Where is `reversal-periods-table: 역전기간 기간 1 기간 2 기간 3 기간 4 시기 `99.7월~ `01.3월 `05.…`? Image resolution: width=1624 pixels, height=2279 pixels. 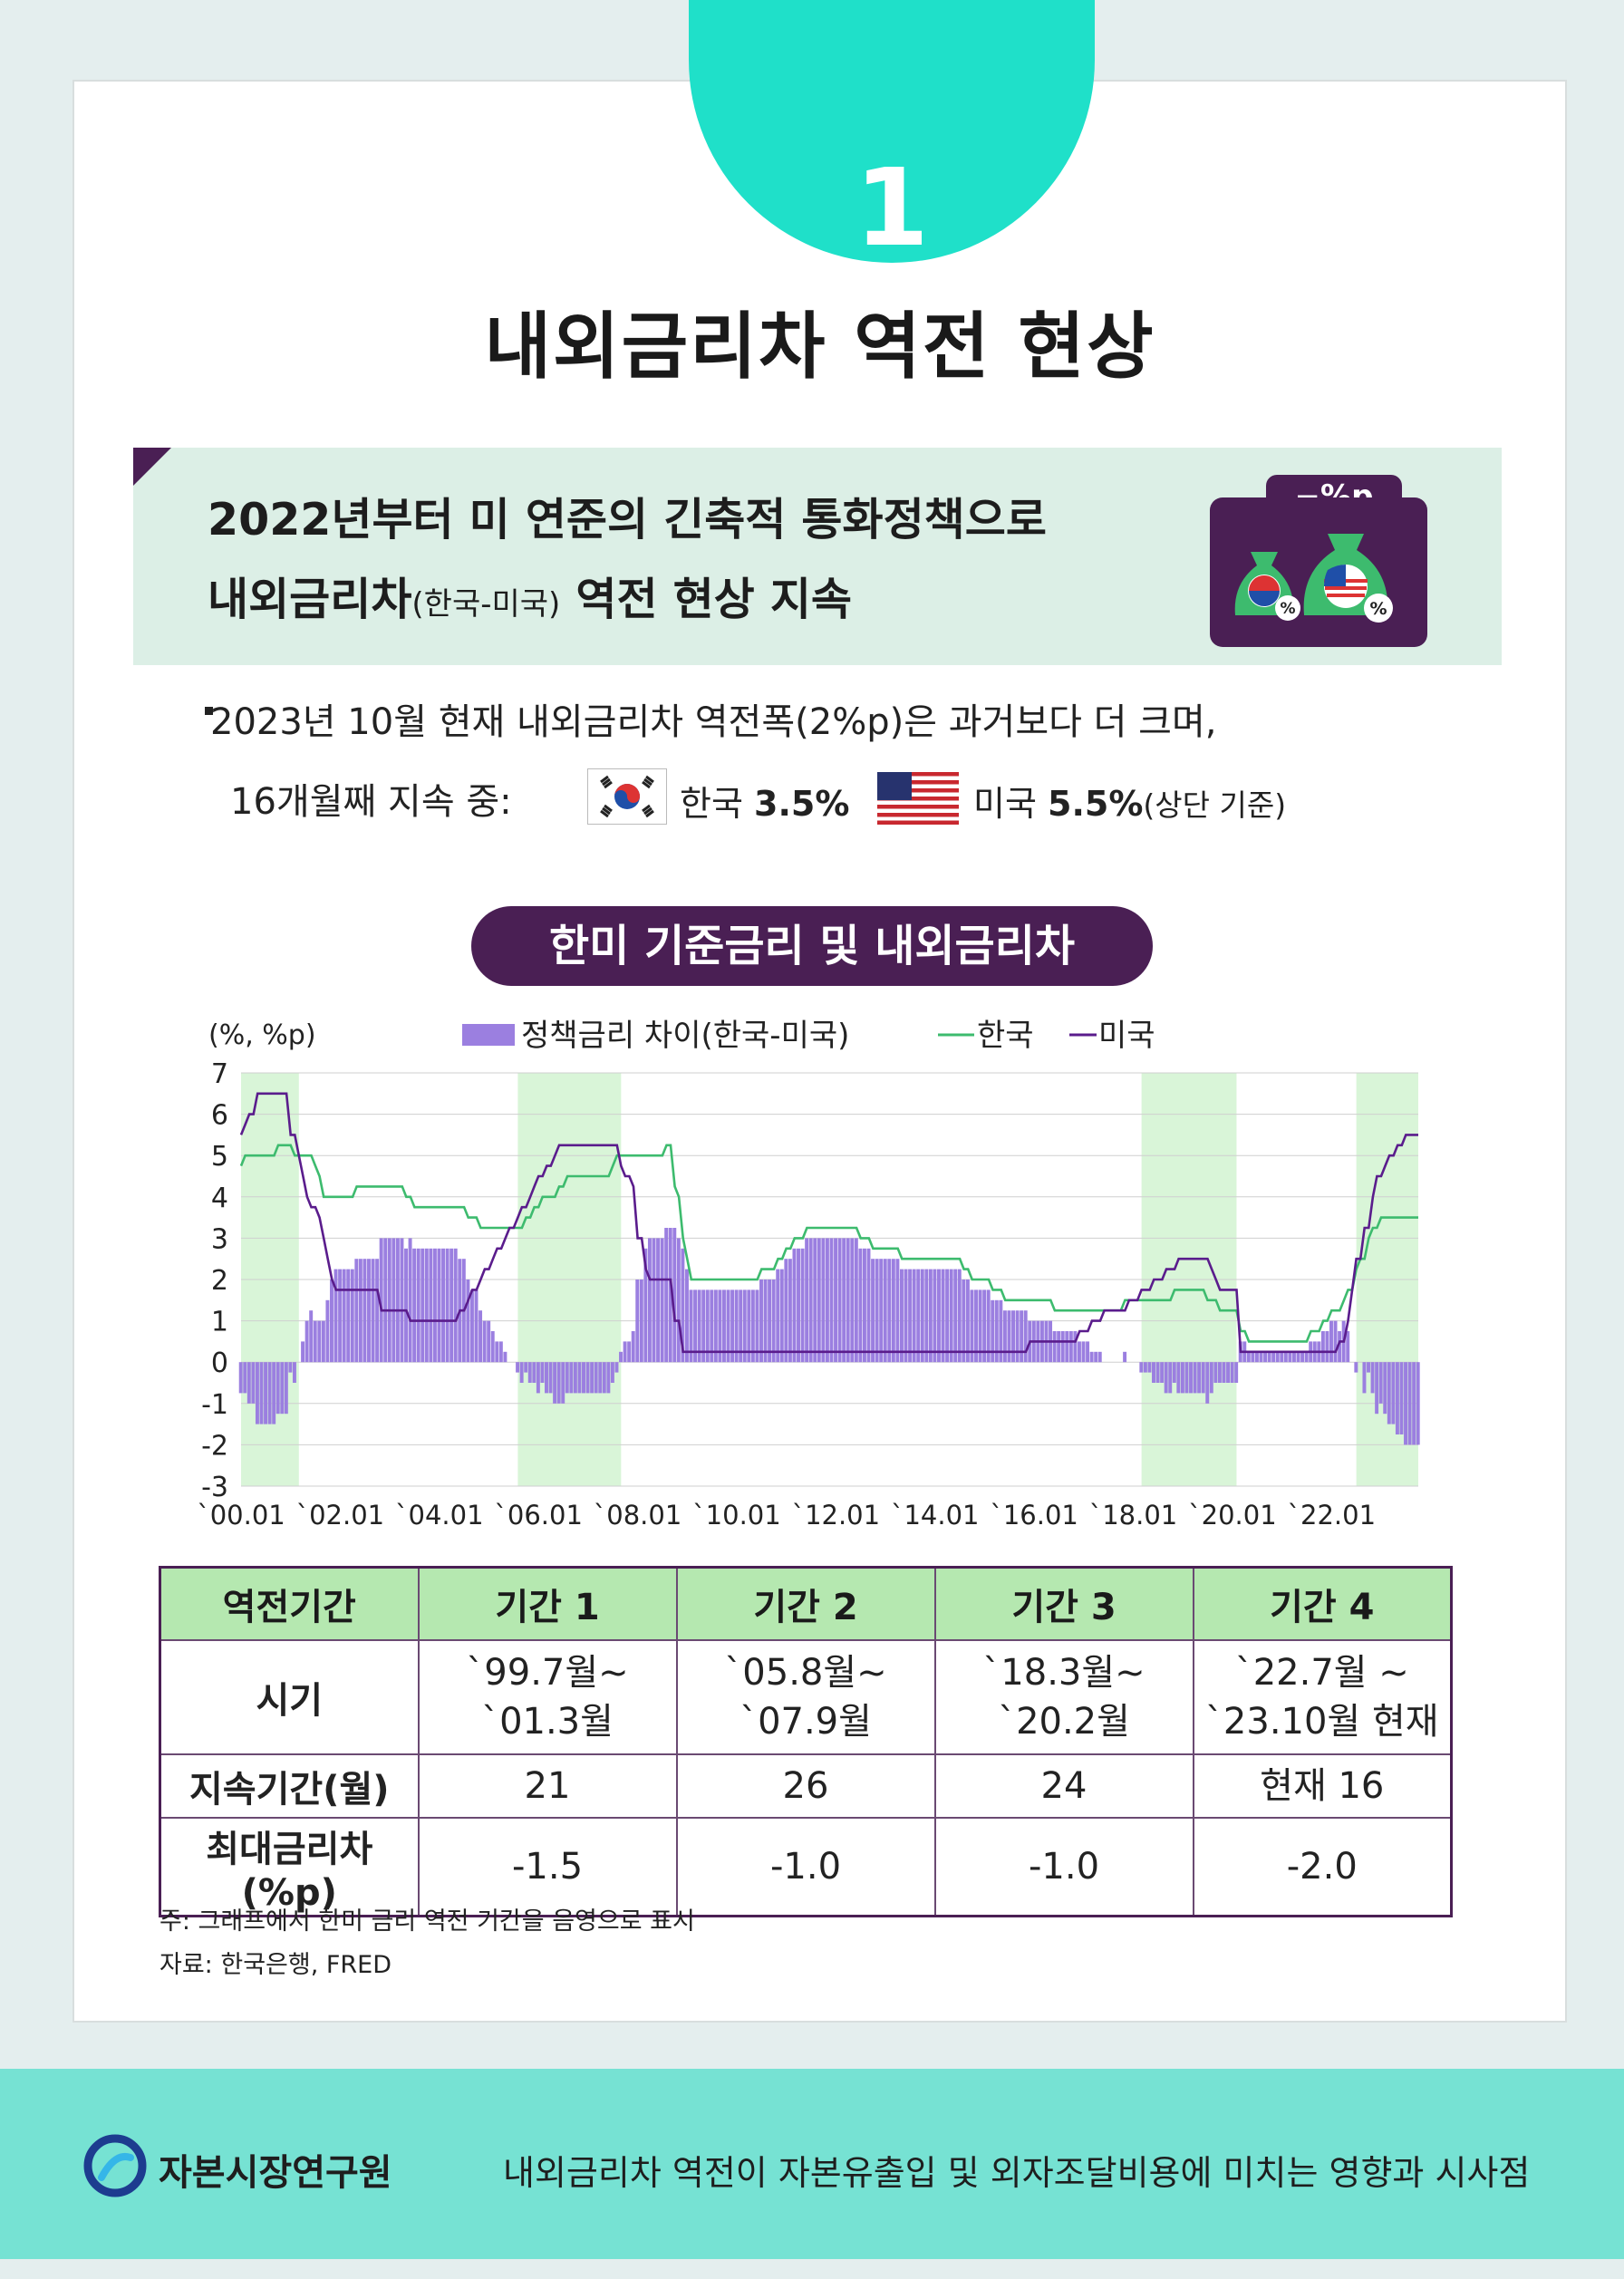 reversal-periods-table: 역전기간 기간 1 기간 2 기간 3 기간 4 시기 `99.7월~ `01.3월 `05.… is located at coordinates (806, 1741).